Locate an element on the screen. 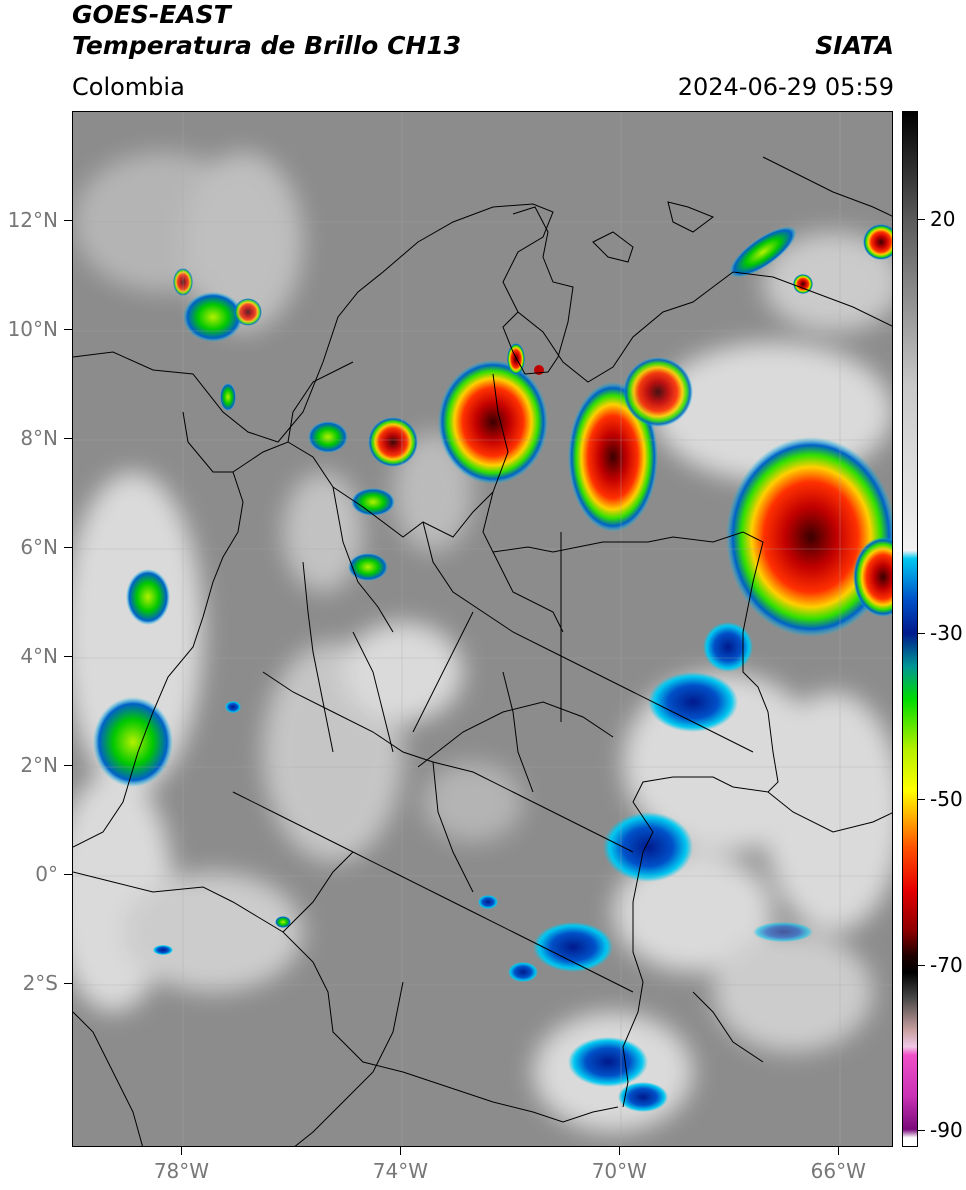 The width and height of the screenshot is (966, 1190). colorbar-tick-label: -50 is located at coordinates (946, 798).